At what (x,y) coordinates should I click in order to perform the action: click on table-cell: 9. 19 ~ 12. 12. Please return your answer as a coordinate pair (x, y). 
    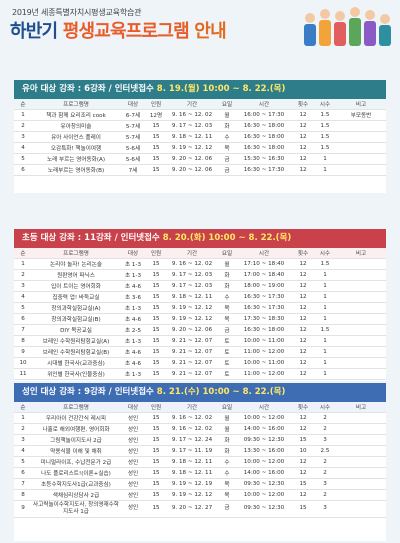
    Looking at the image, I should click on (192, 308).